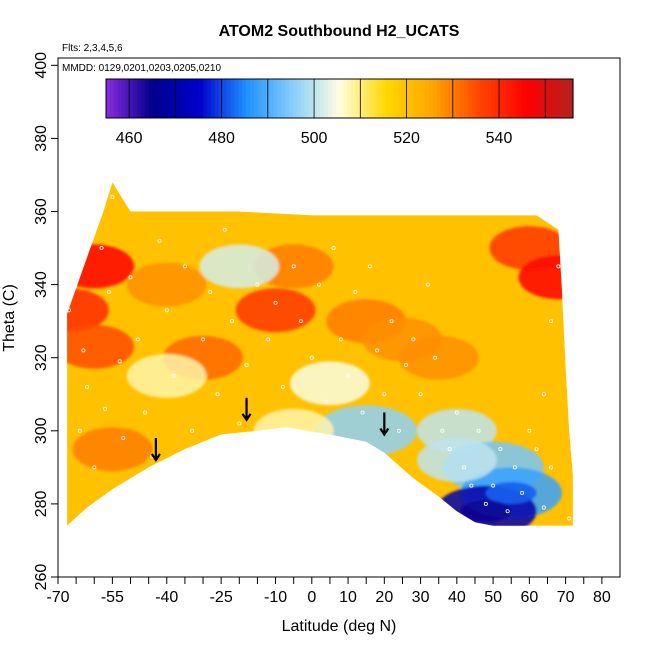 The width and height of the screenshot is (650, 650). Describe the element at coordinates (57, 597) in the screenshot. I see `x-tick-label: -70` at that location.